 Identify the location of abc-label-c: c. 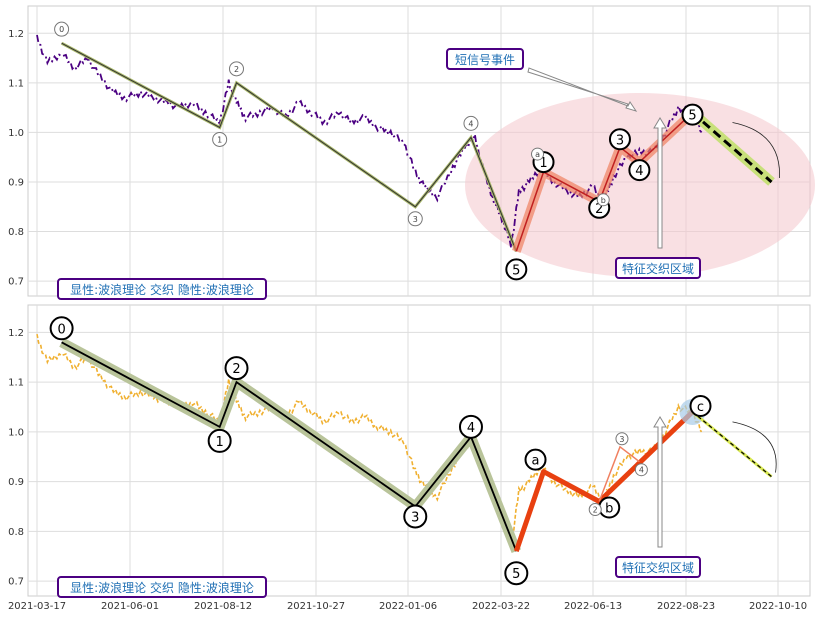
(700, 407).